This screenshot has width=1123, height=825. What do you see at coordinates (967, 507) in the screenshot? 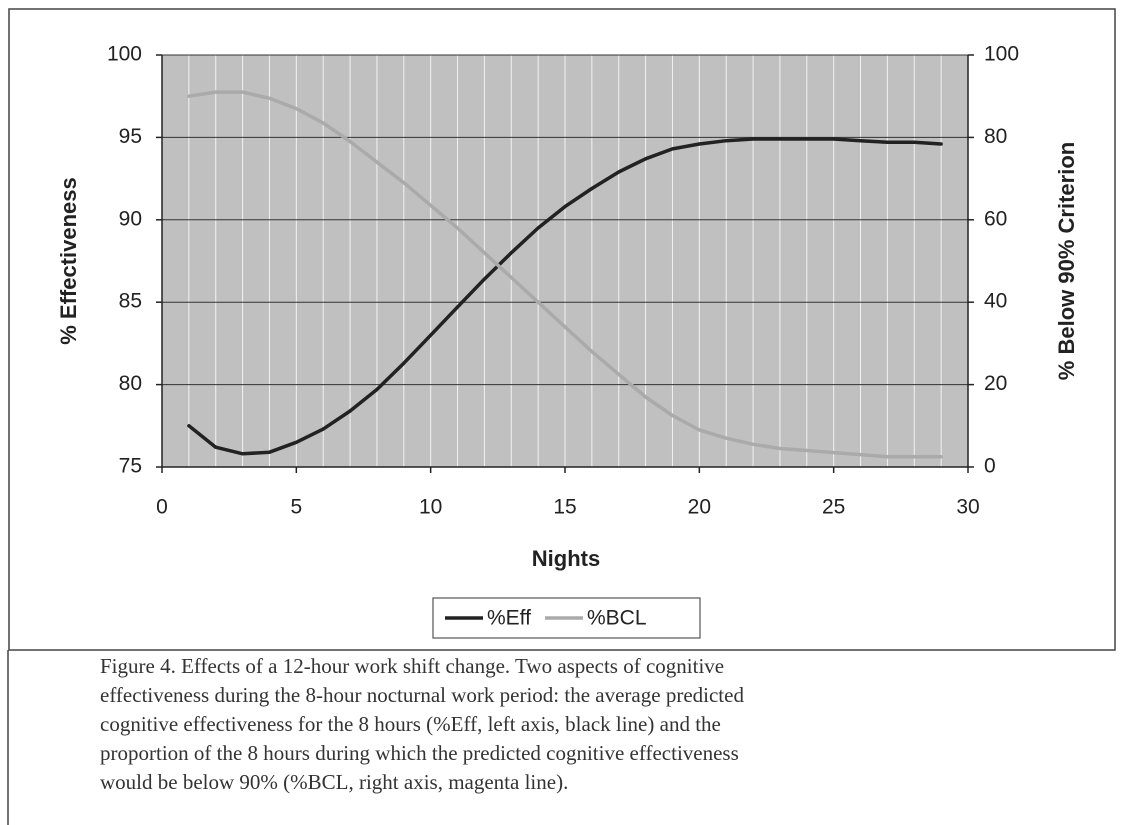
I see `x-tick-label: 30` at bounding box center [967, 507].